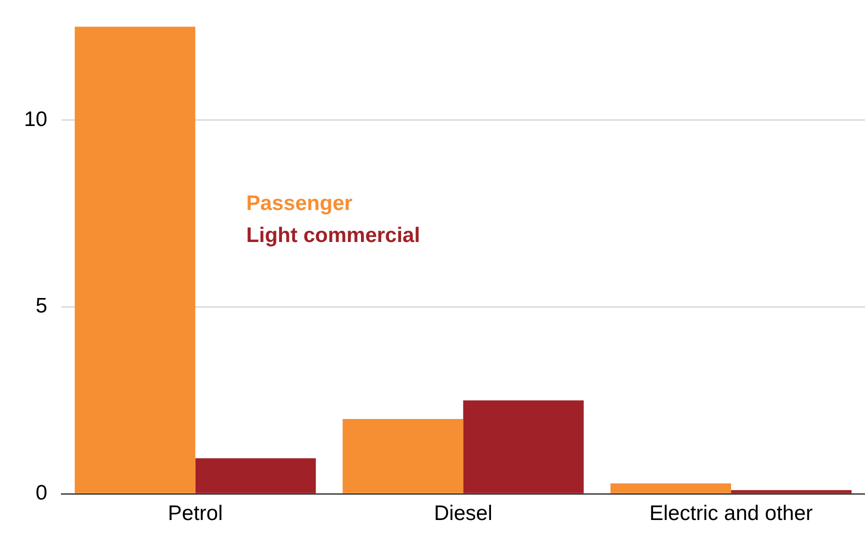 The image size is (865, 537). I want to click on x-tick-label: Diesel, so click(463, 514).